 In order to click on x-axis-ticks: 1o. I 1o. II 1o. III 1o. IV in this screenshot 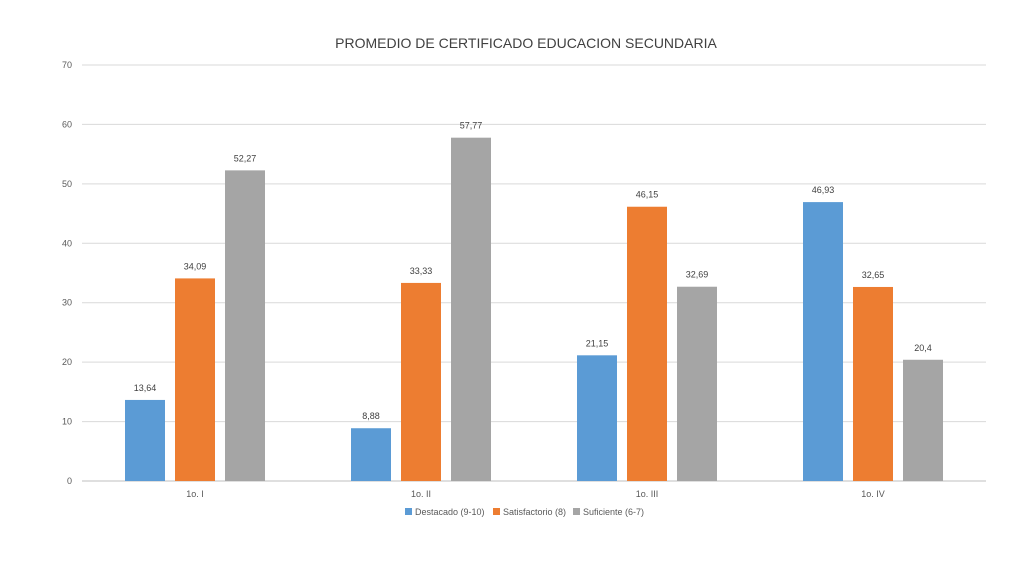, I will do `click(535, 494)`.